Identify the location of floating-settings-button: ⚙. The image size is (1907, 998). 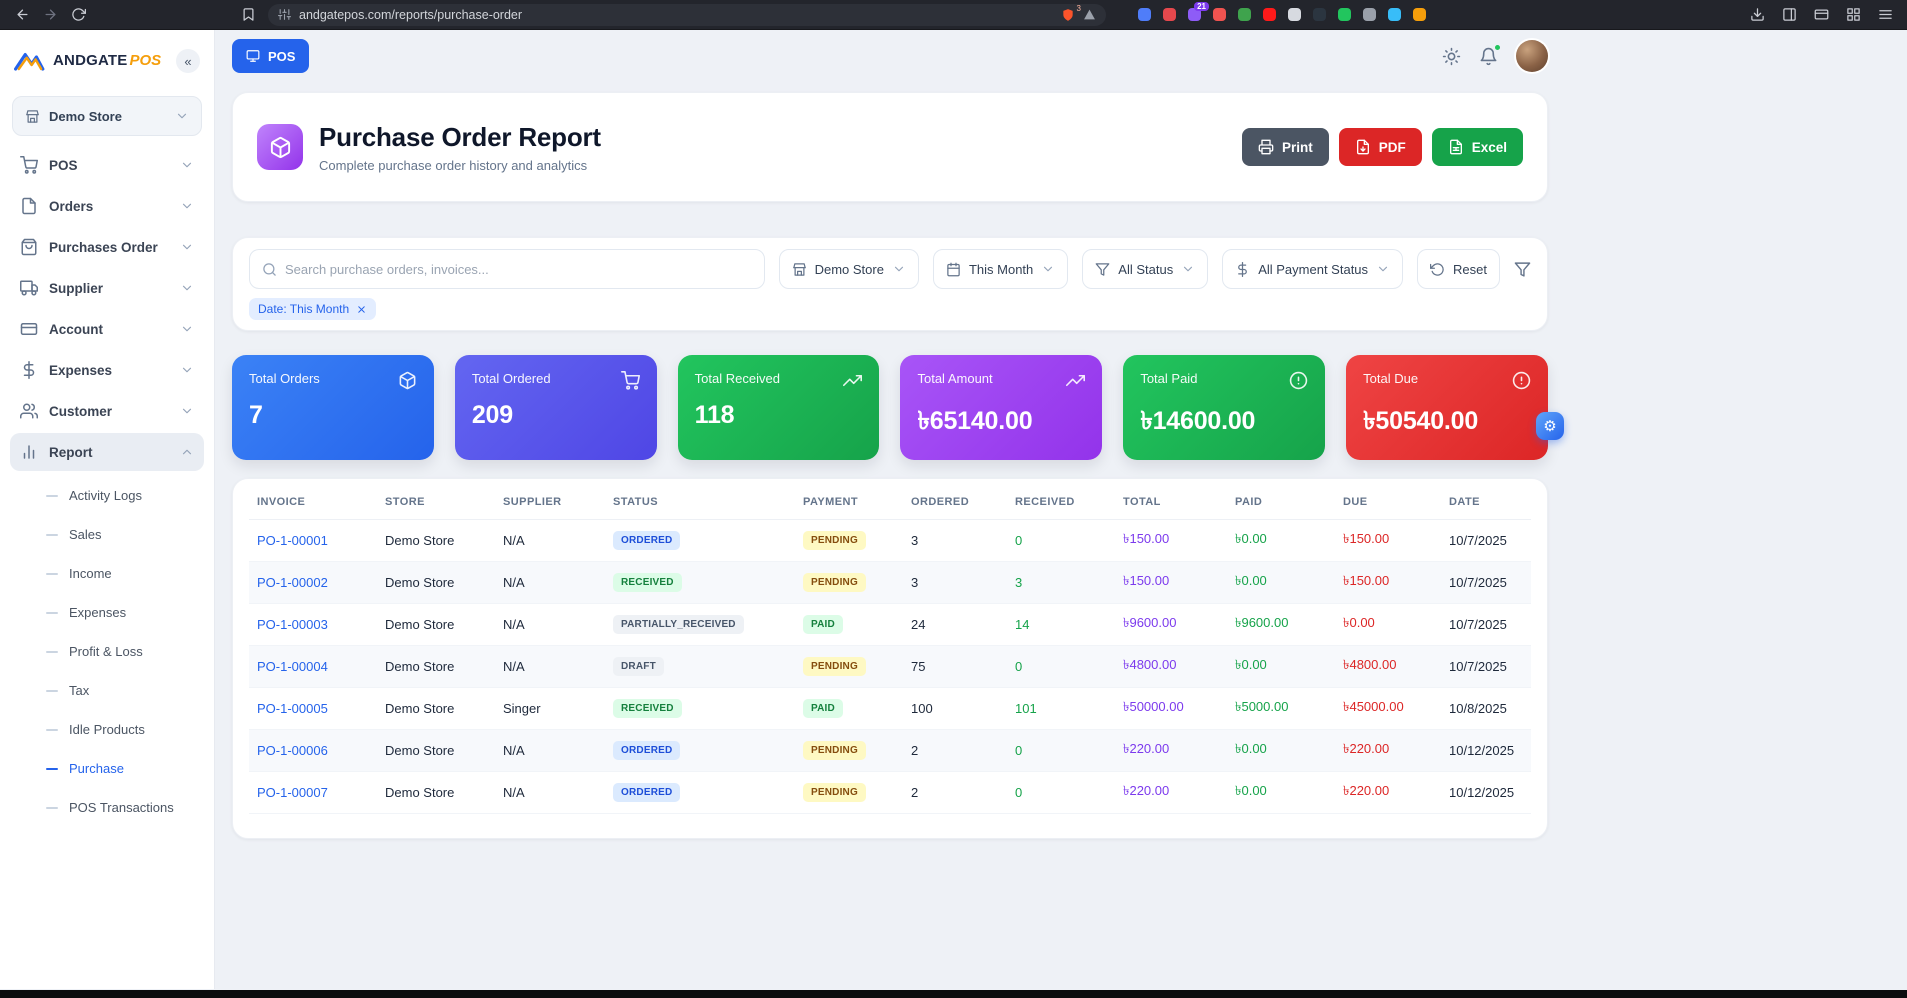
(1550, 426).